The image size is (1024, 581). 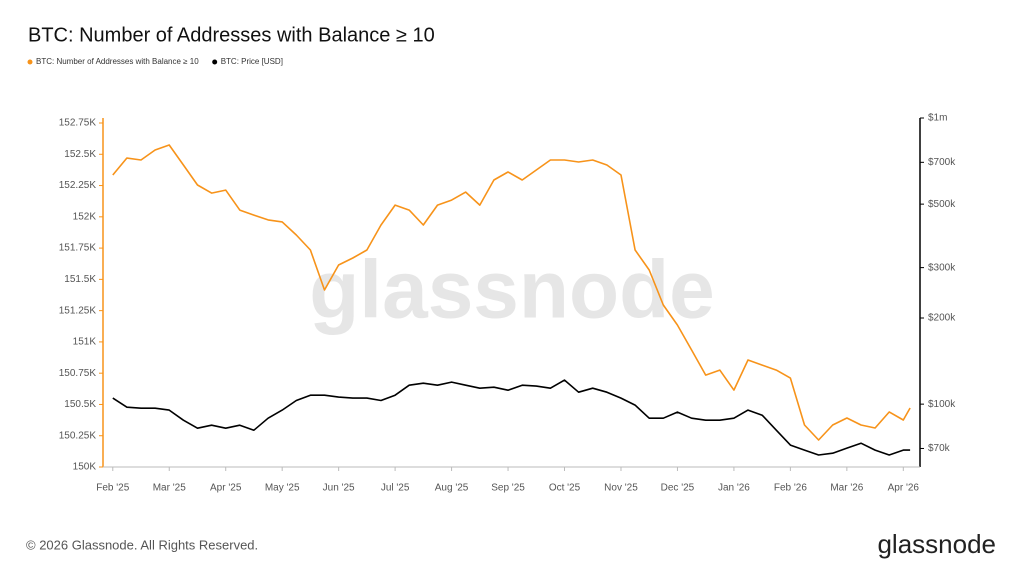 What do you see at coordinates (85, 342) in the screenshot?
I see `y-tick-label: 151K` at bounding box center [85, 342].